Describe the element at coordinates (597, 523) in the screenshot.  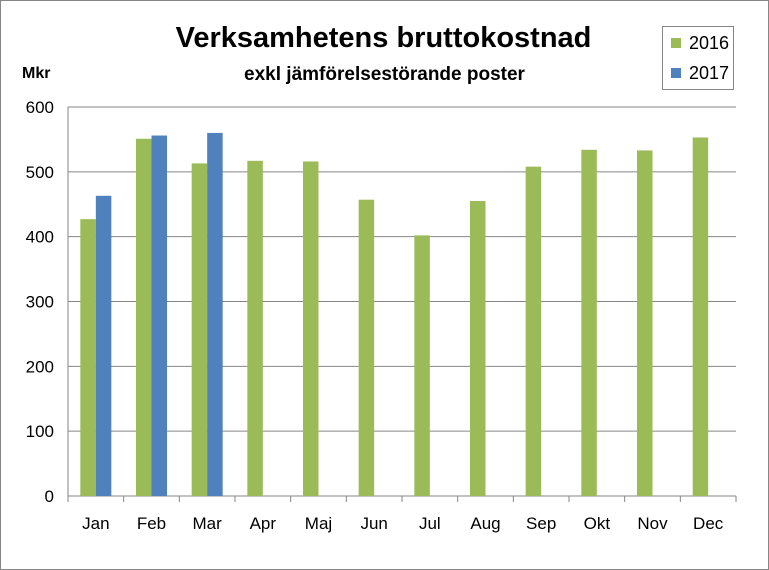
I see `x-tick-label: Okt` at that location.